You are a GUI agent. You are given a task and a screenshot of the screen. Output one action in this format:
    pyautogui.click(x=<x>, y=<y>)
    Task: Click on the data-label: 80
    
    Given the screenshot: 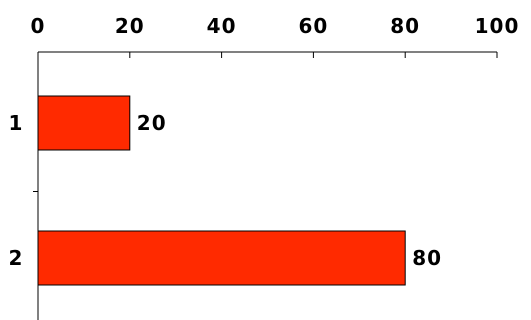 What is the action you would take?
    pyautogui.click(x=427, y=258)
    